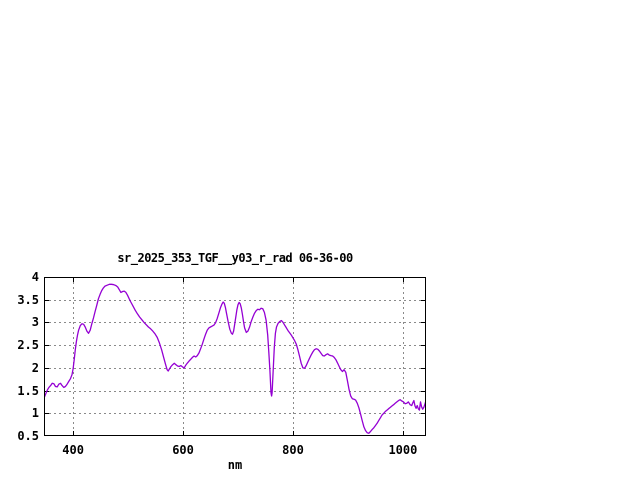  Describe the element at coordinates (28, 436) in the screenshot. I see `y-tick-label: 0.5` at that location.